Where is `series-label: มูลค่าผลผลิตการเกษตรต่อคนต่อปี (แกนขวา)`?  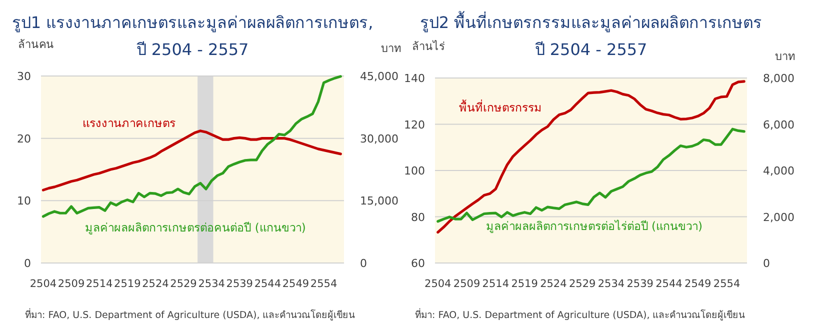 series-label: มูลค่าผลผลิตการเกษตรต่อคนต่อปี (แกนขวา) is located at coordinates (195, 227).